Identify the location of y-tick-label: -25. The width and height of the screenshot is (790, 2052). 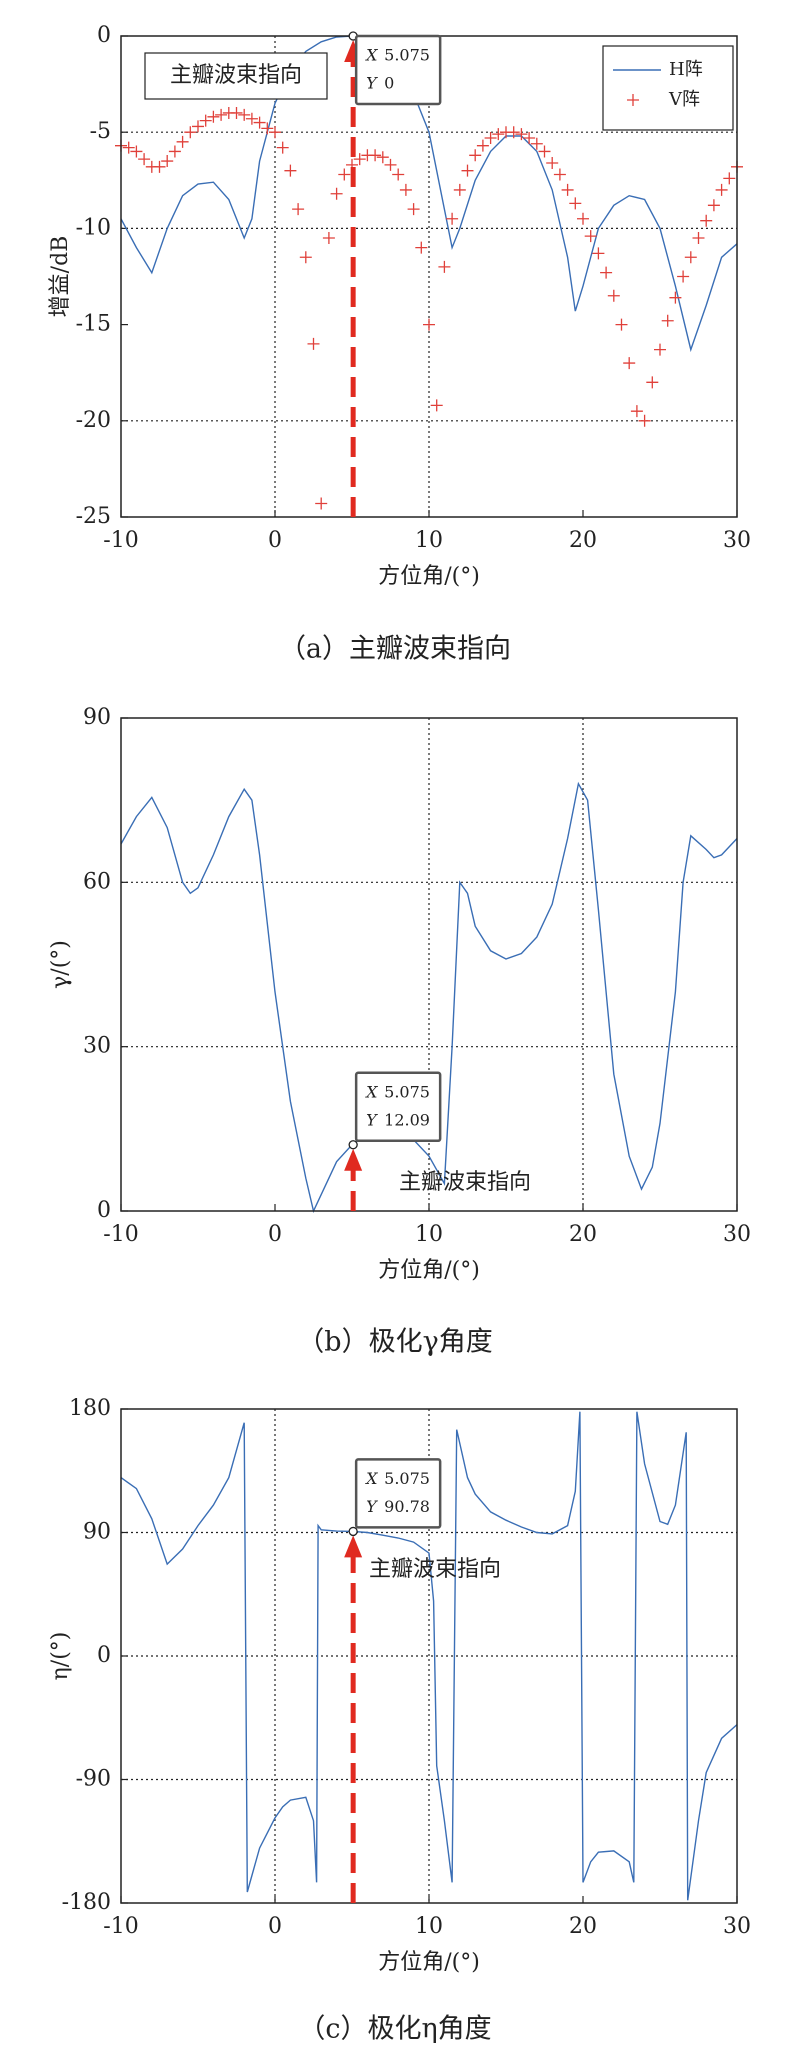
(93, 516).